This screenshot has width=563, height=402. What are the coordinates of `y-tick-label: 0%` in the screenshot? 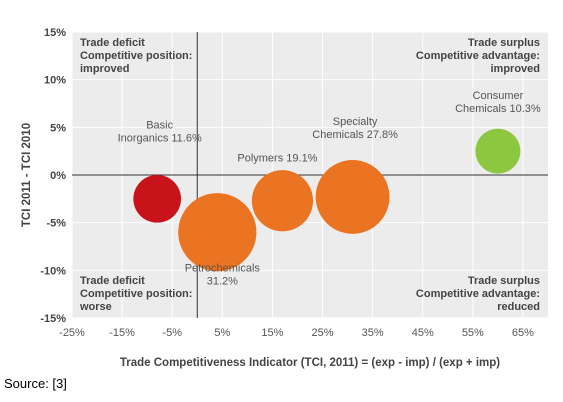 It's located at (58, 176).